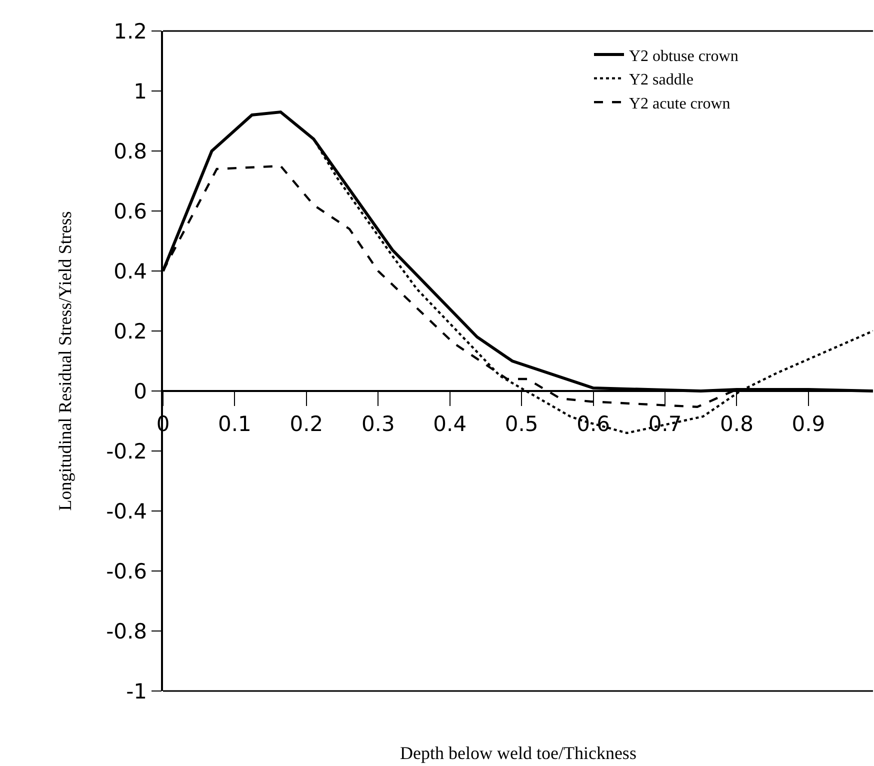  Describe the element at coordinates (127, 571) in the screenshot. I see `y-tick-label: -0.6` at that location.